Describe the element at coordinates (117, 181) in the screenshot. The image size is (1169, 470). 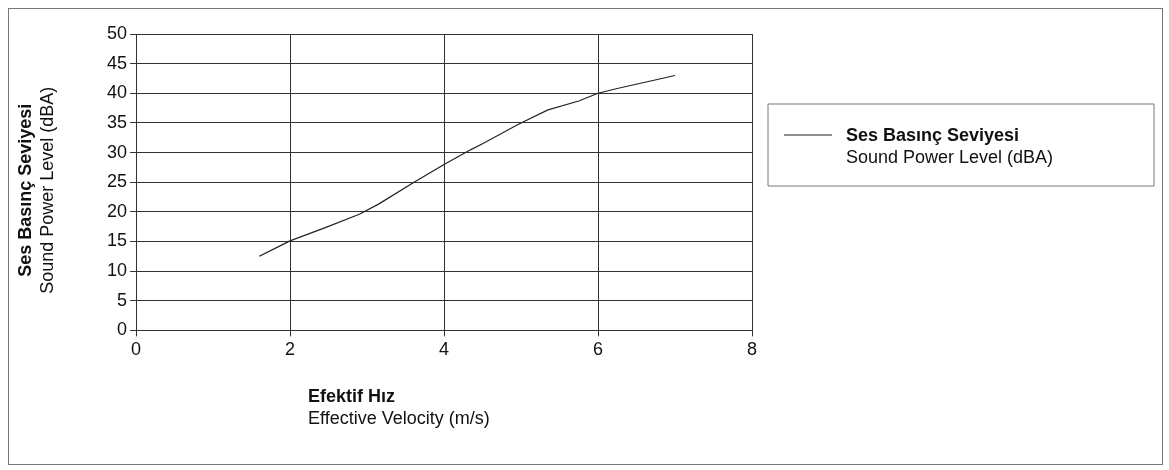
I see `y-tick-label: 25` at that location.